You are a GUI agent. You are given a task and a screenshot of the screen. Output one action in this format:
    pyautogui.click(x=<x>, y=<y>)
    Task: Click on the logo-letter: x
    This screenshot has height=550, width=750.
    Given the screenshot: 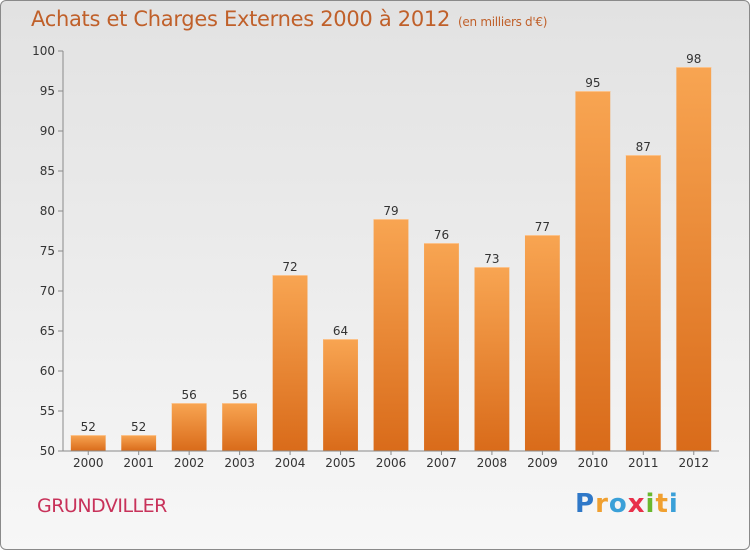 What is the action you would take?
    pyautogui.click(x=636, y=504)
    